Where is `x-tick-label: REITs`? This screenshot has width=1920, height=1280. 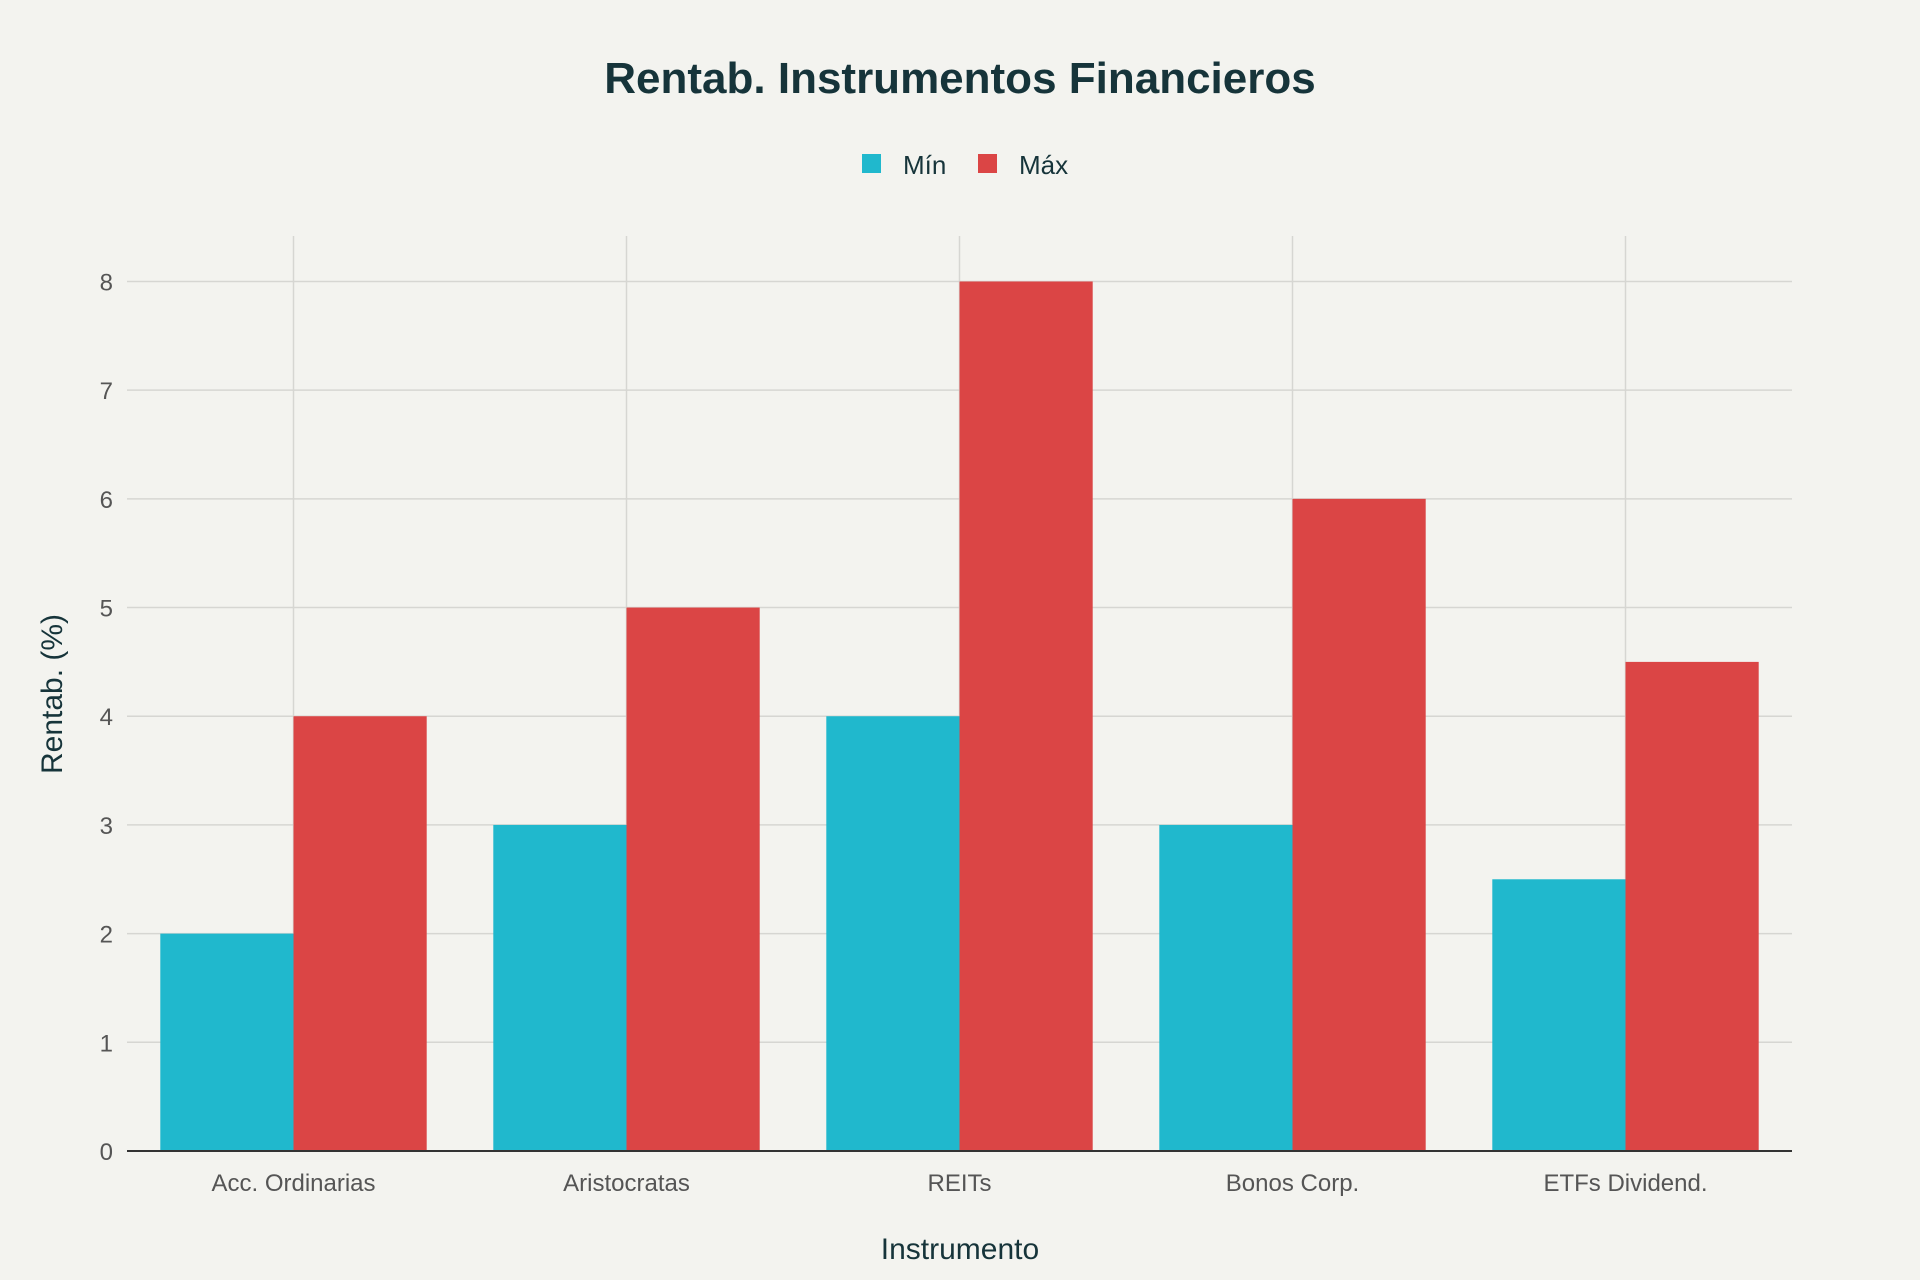
x-tick-label: REITs is located at coordinates (959, 1183).